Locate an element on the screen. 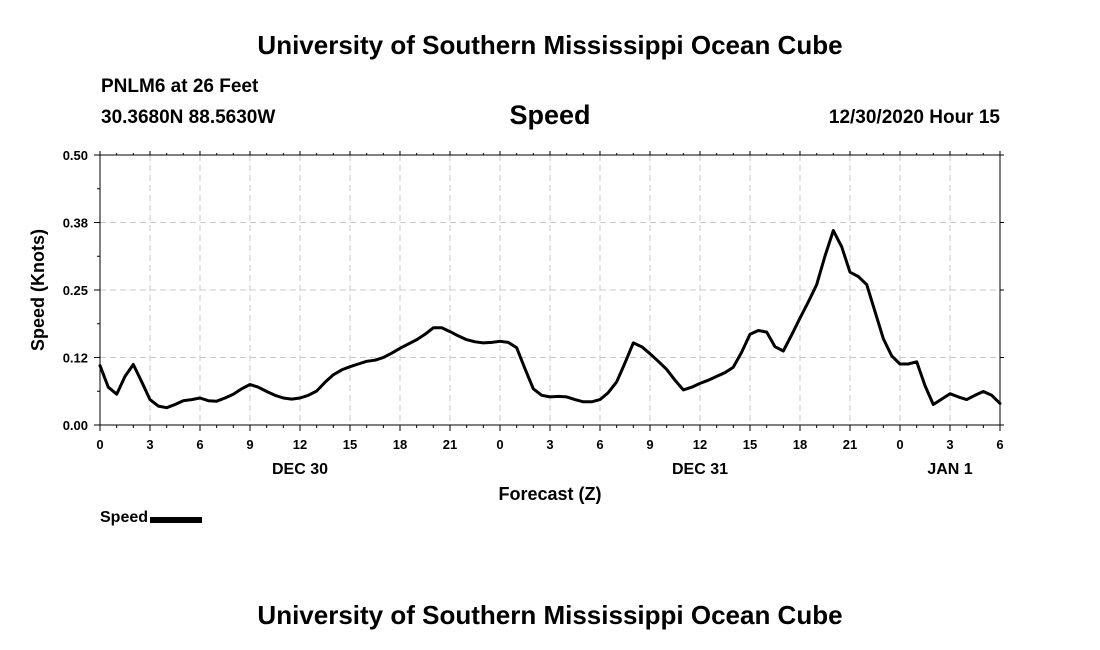  legend-swatch is located at coordinates (176, 520).